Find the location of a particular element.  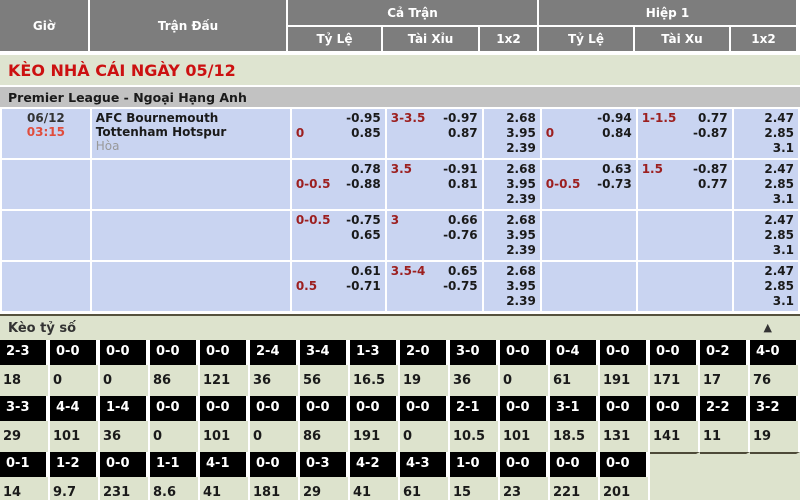

score-odds-cell: 10.5 is located at coordinates (475, 436).